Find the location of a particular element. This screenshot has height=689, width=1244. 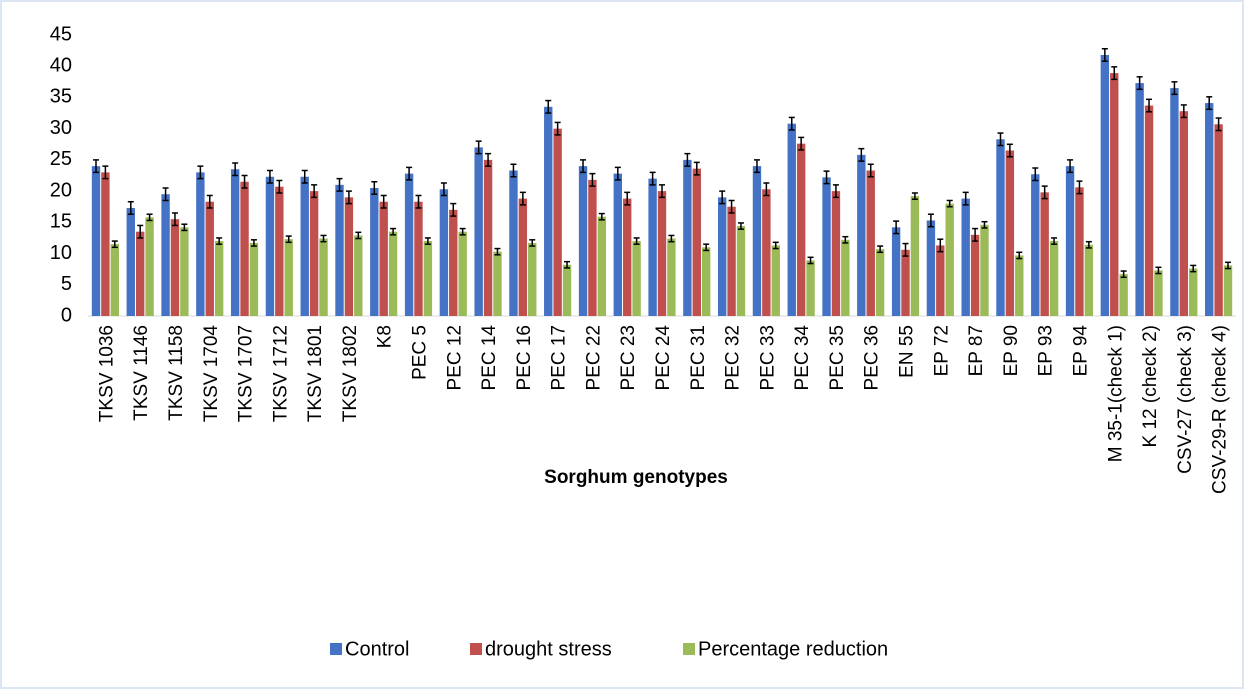

legend-swatch is located at coordinates (476, 649).